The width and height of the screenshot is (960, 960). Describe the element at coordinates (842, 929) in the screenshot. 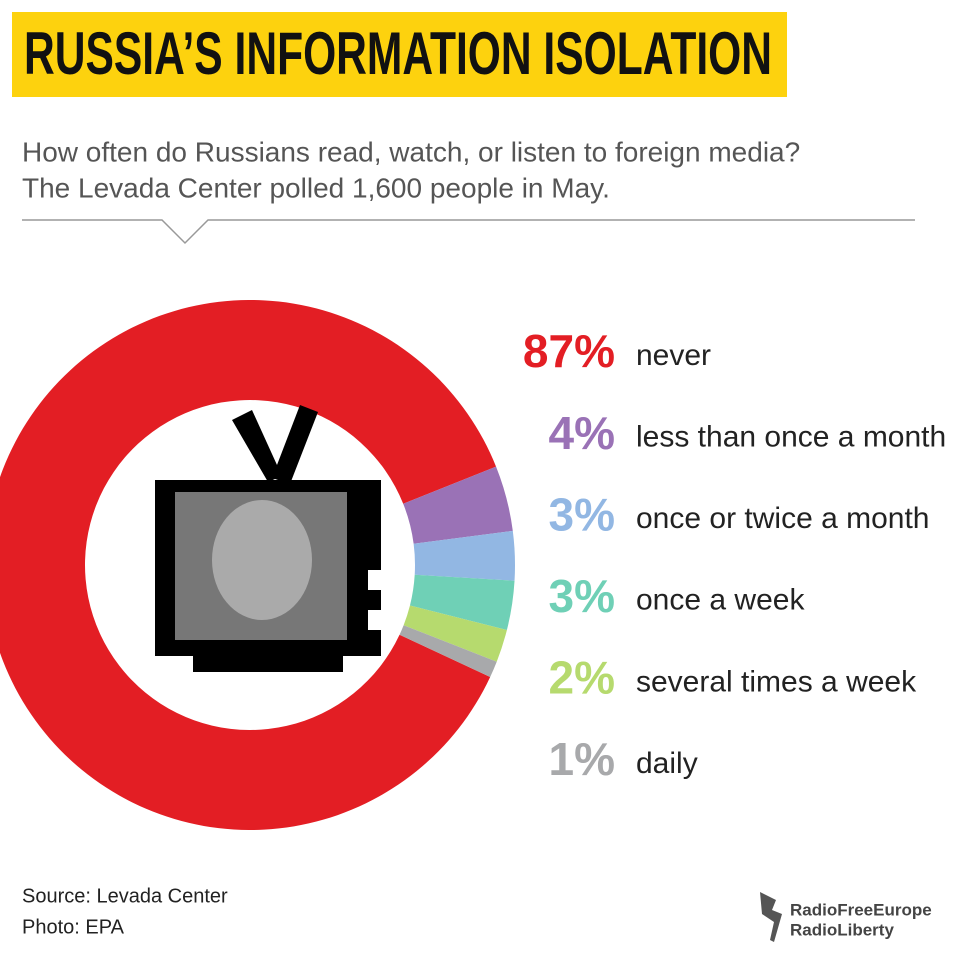

I see `logo-text: RadioLiberty` at that location.